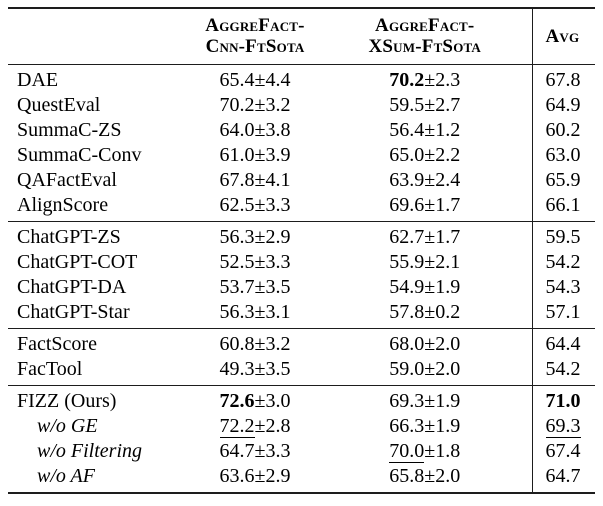 The image size is (603, 506). Describe the element at coordinates (272, 80) in the screenshot. I see `score-stderr: ±4.4` at that location.